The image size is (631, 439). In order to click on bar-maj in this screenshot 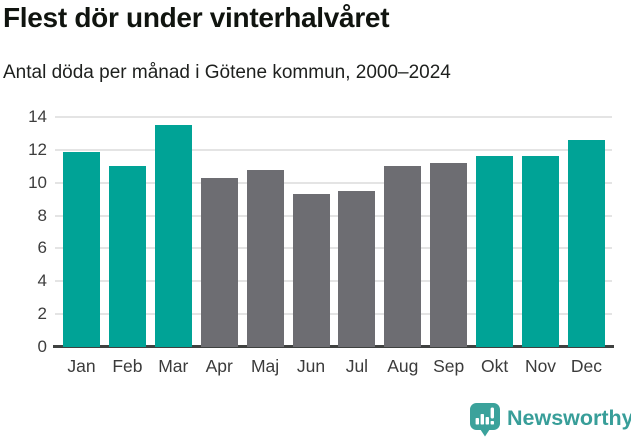, I will do `click(265, 258)`.